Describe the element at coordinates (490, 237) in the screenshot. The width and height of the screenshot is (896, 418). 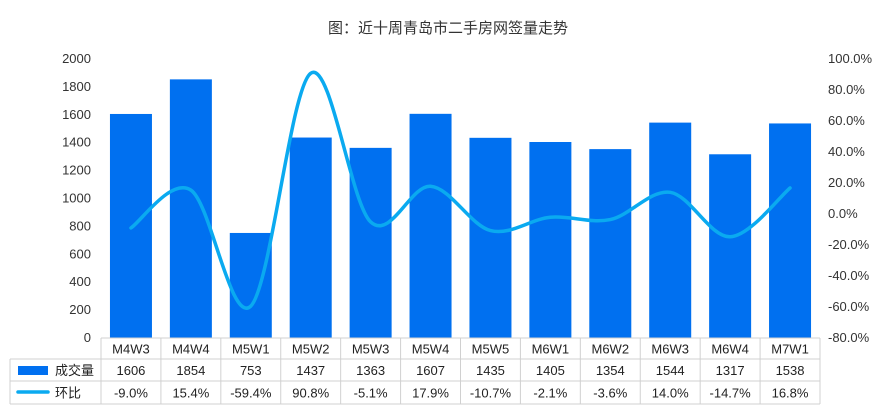
I see `bar-M5W5` at that location.